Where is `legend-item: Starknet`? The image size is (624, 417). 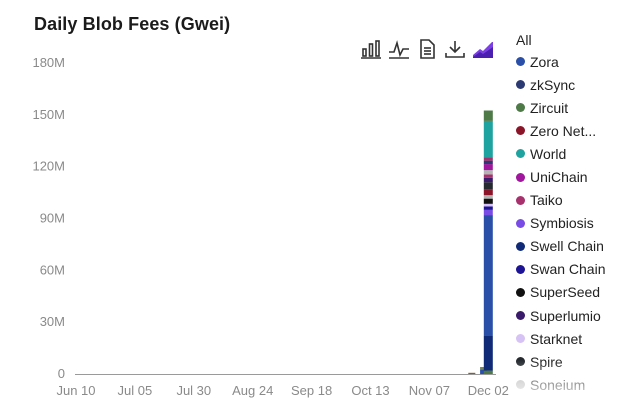
legend-item: Starknet is located at coordinates (570, 338).